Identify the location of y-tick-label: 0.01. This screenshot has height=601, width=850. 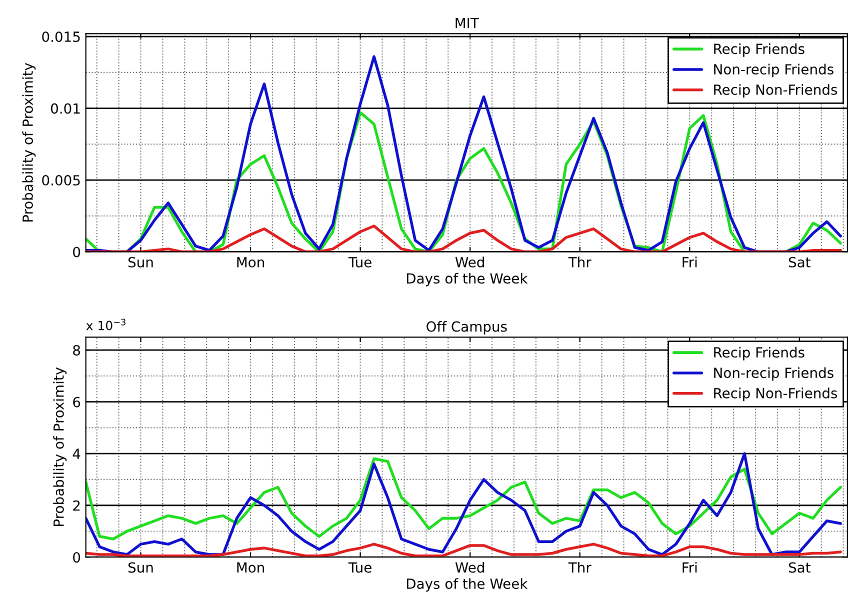
(65, 108).